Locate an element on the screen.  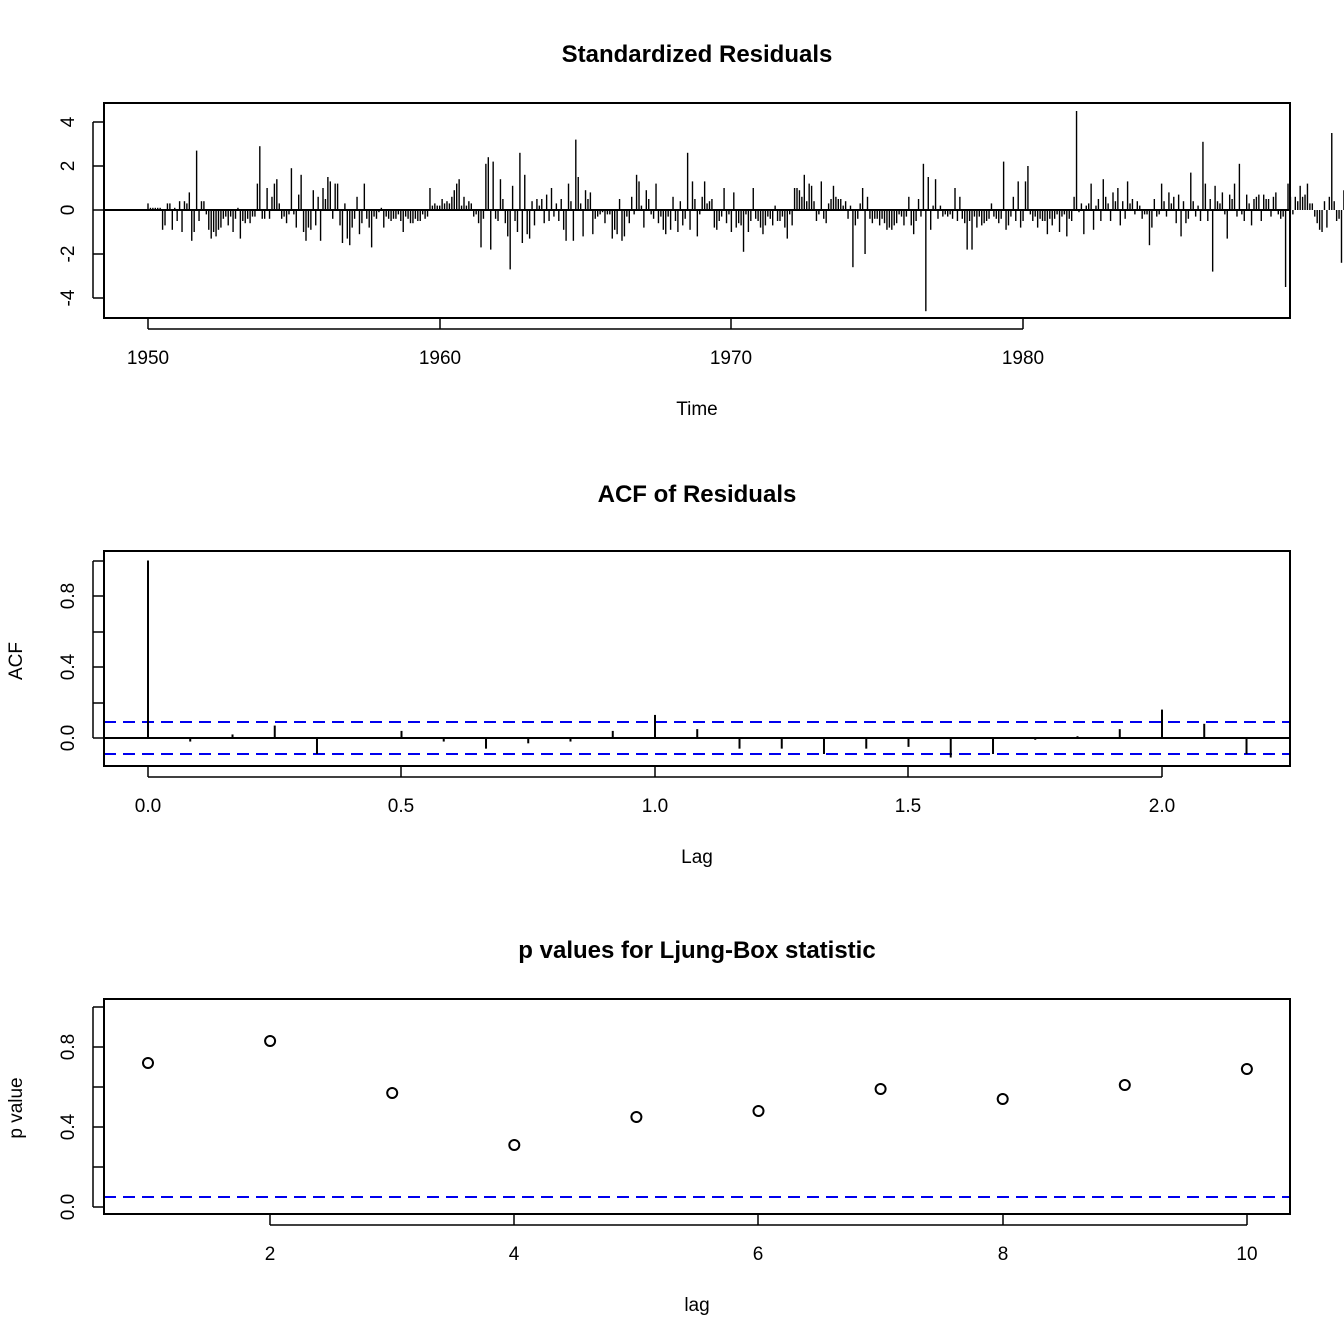
x-tick-label: 1.0 is located at coordinates (655, 806).